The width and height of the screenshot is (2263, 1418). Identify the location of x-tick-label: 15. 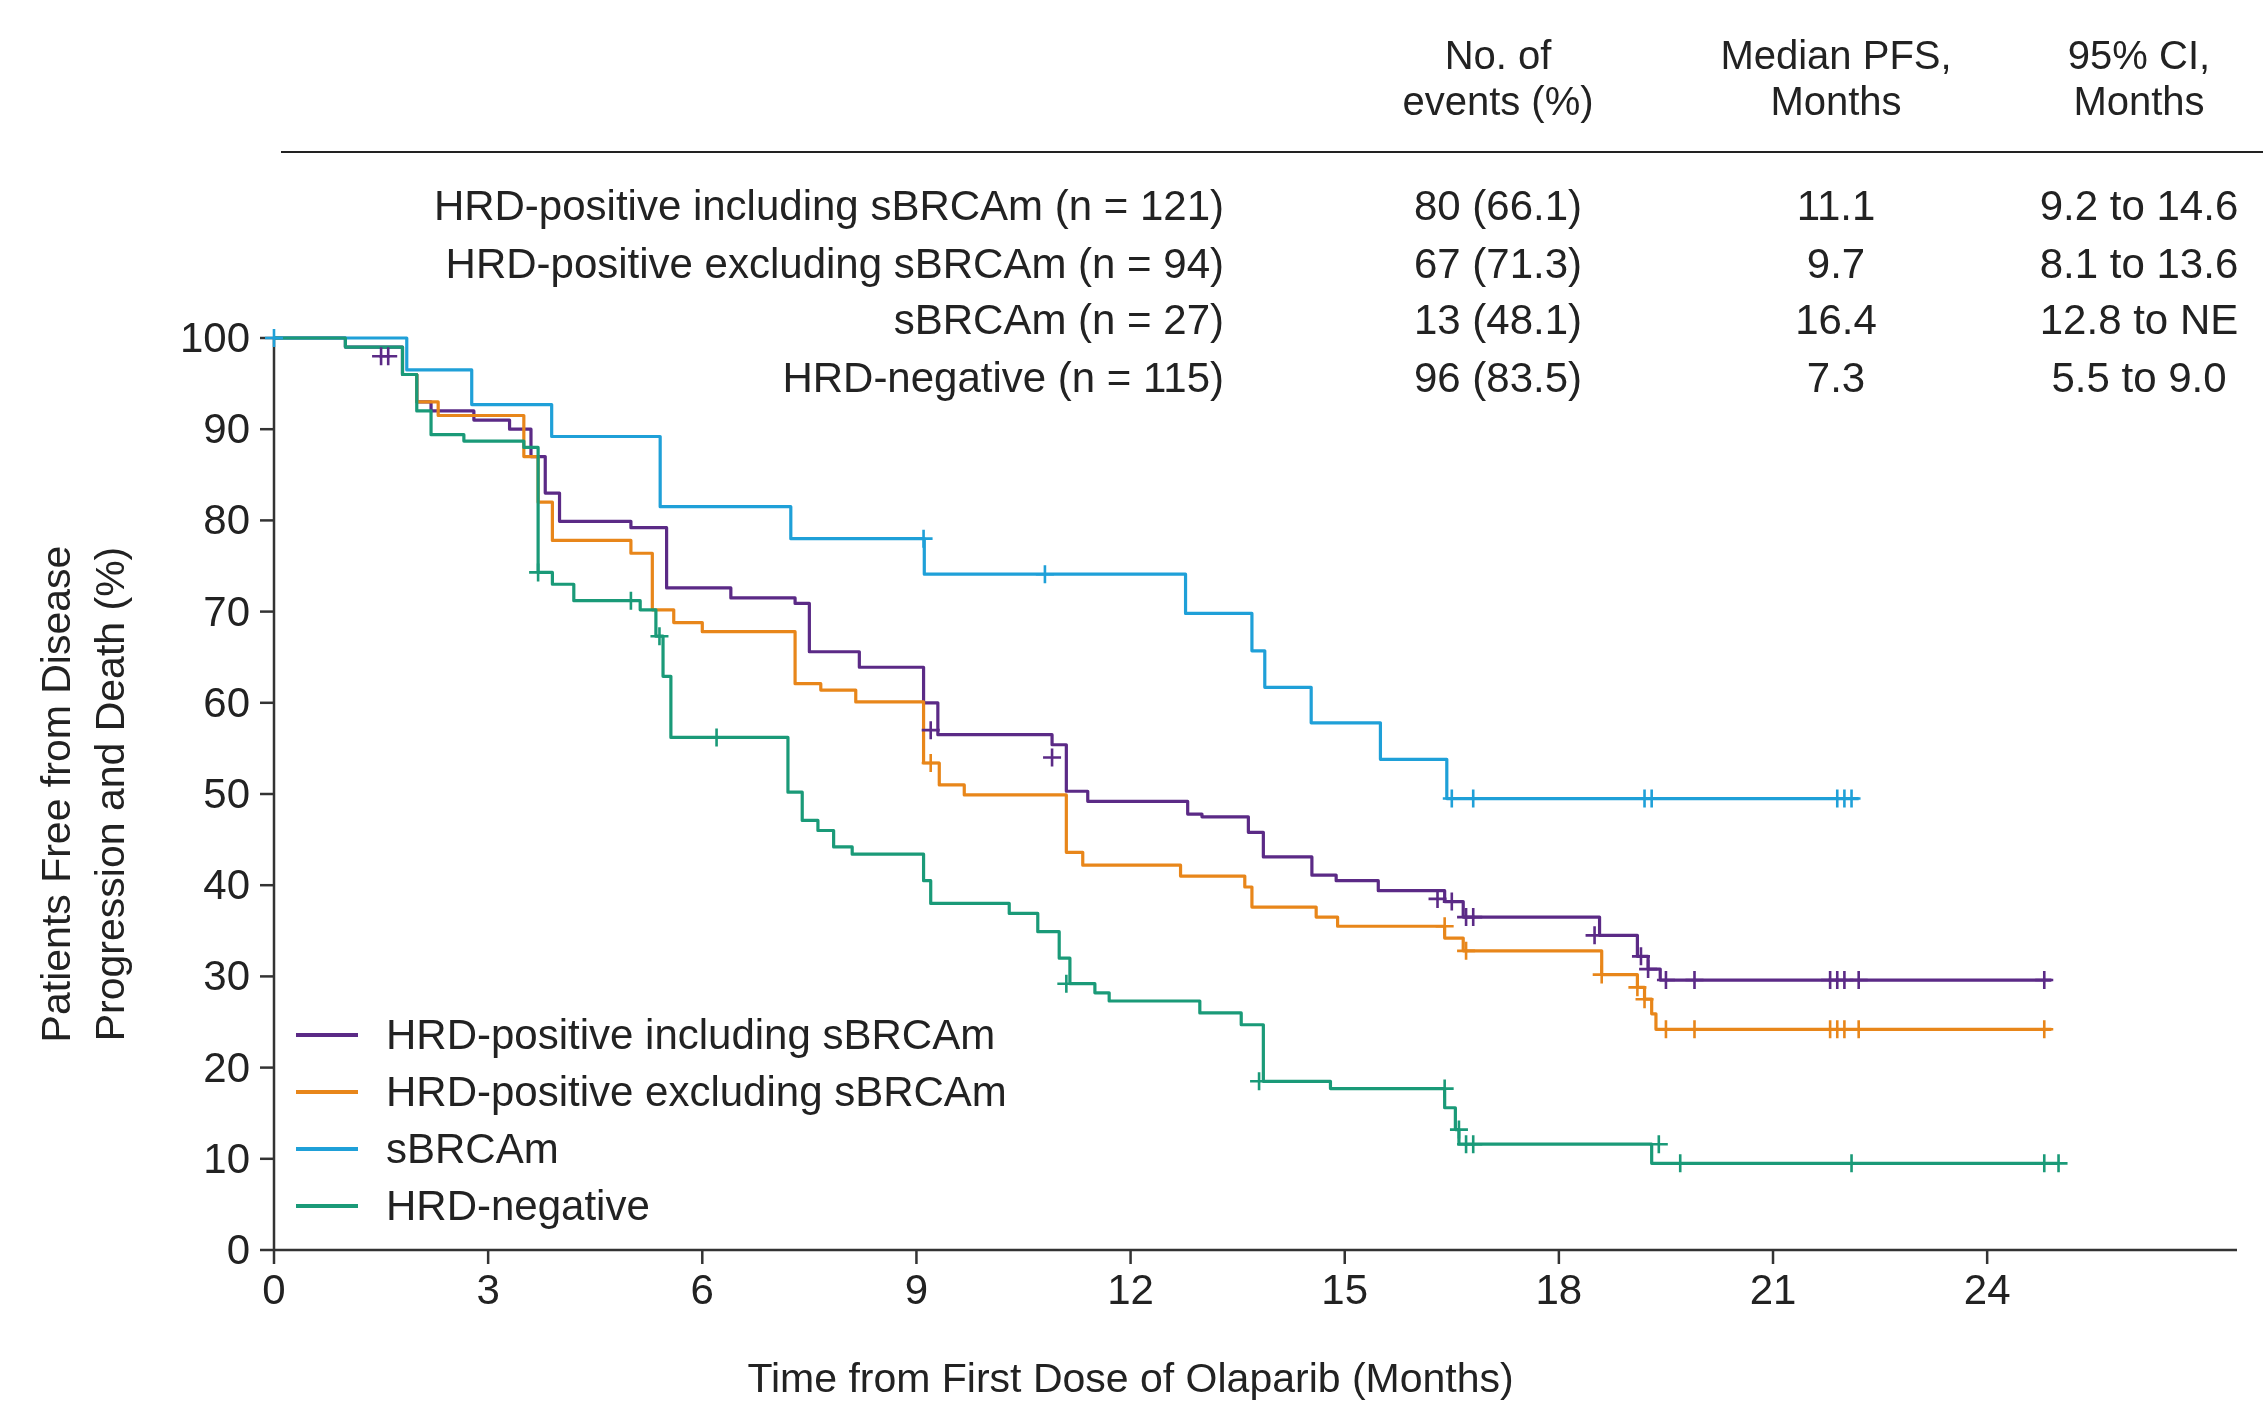
(1345, 1289).